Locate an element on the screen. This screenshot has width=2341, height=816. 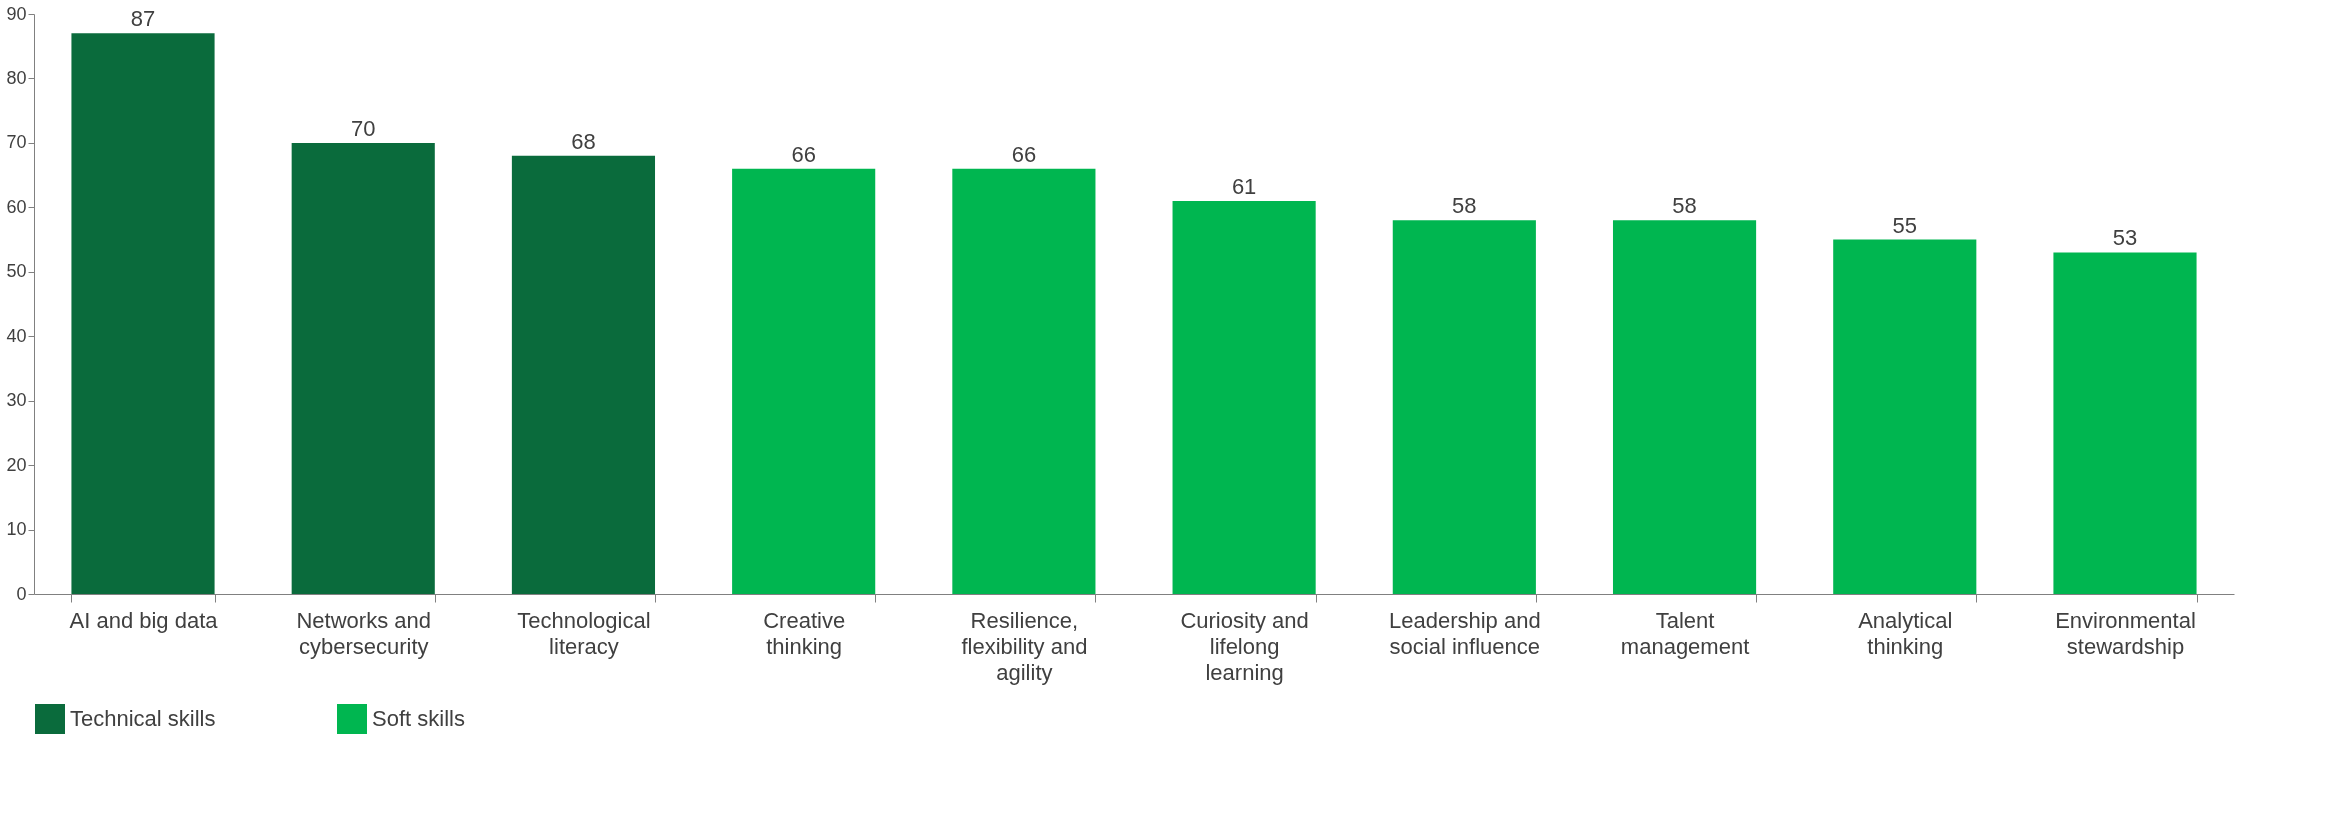
data-label: 55 is located at coordinates (1905, 225).